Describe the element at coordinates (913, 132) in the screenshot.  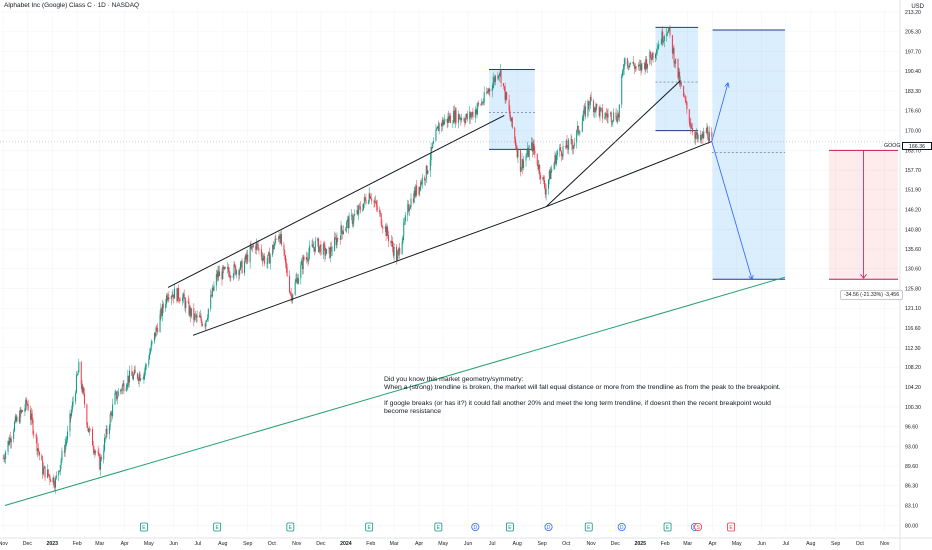
I see `y-tick-label: 170.00` at that location.